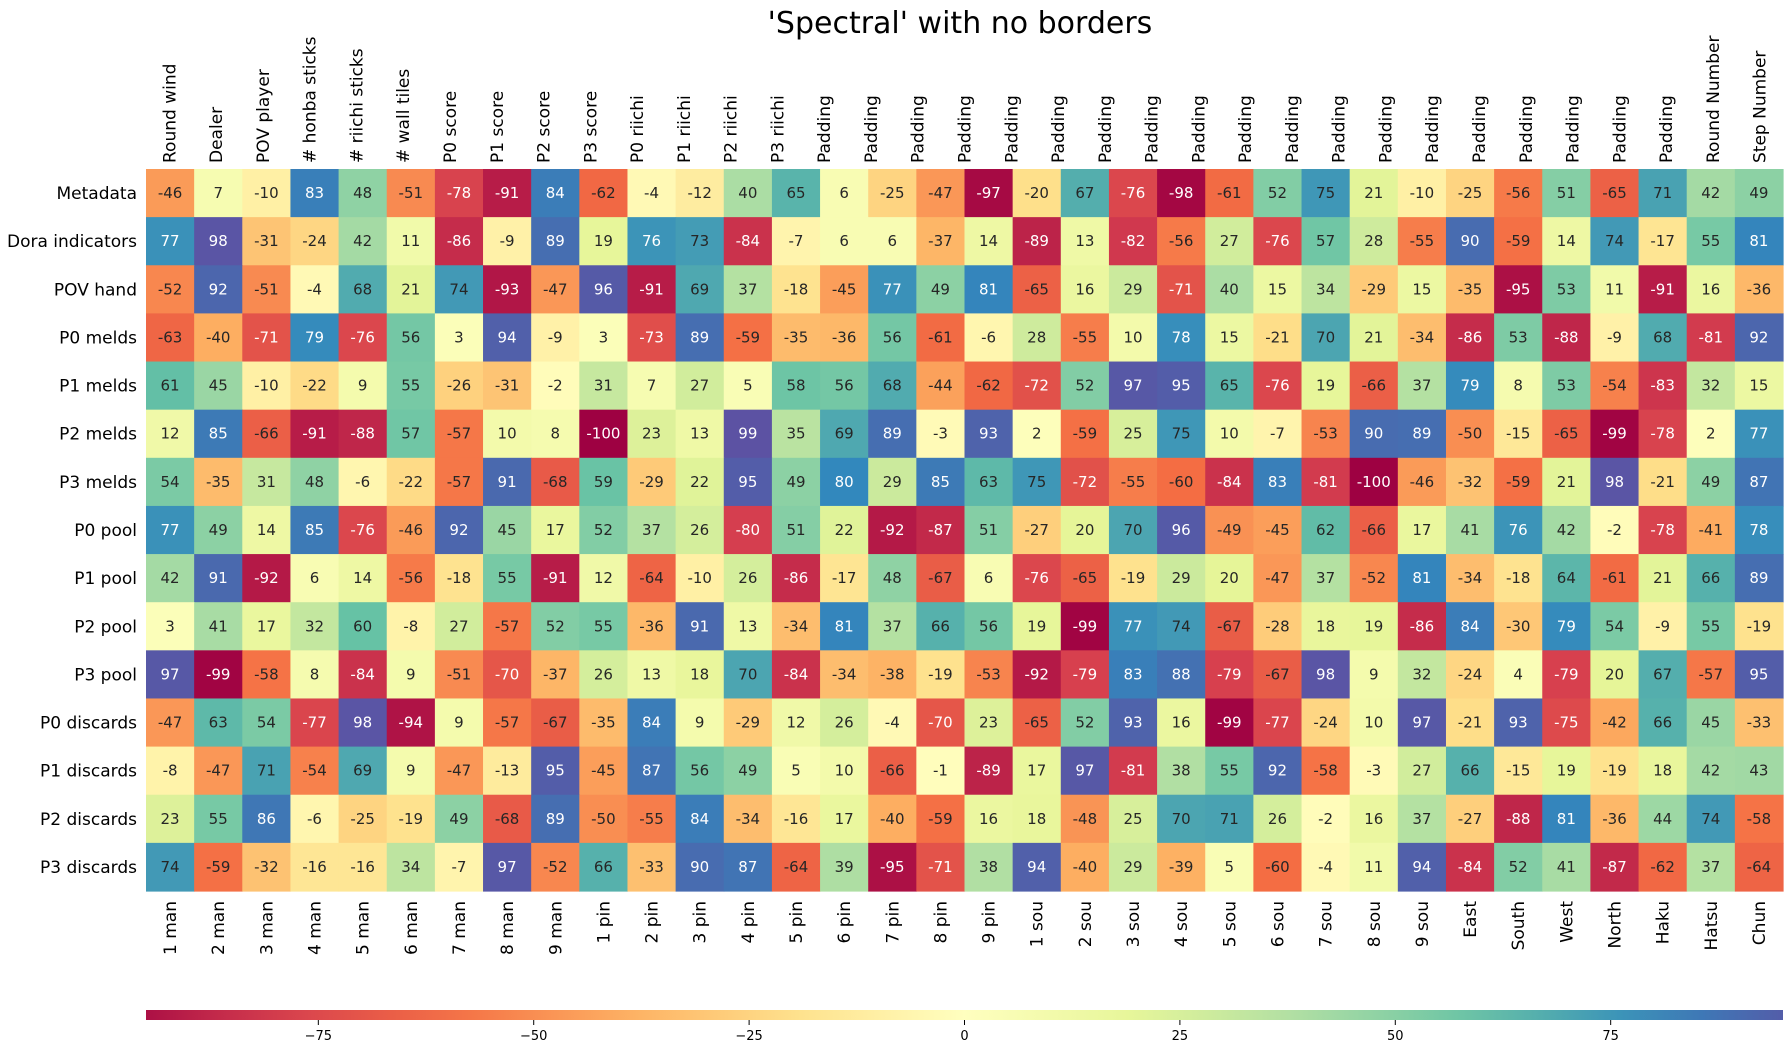 Image resolution: width=1790 pixels, height=1050 pixels. I want to click on colorbar, so click(964, 1015).